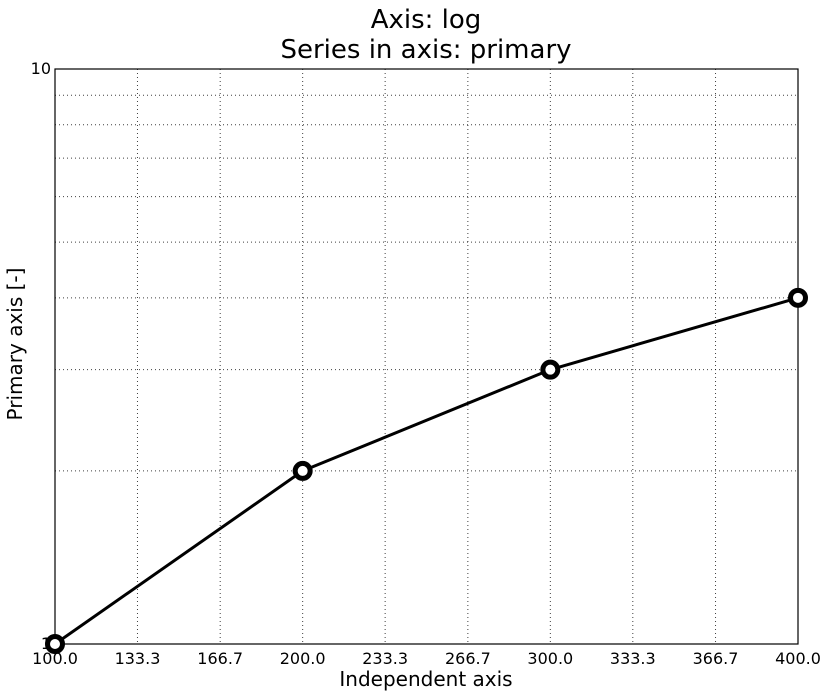 This screenshot has height=697, width=827. What do you see at coordinates (425, 50) in the screenshot?
I see `chart-subtitle: Series in axis: primary` at bounding box center [425, 50].